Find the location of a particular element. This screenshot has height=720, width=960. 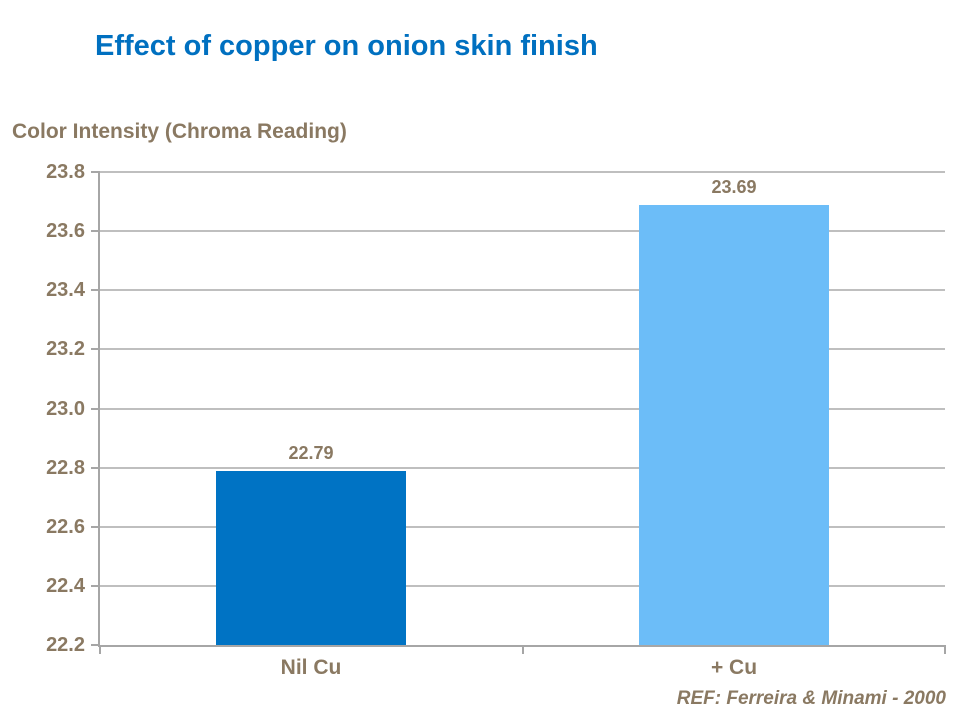

y-tick-label: 22.6 is located at coordinates (65, 527).